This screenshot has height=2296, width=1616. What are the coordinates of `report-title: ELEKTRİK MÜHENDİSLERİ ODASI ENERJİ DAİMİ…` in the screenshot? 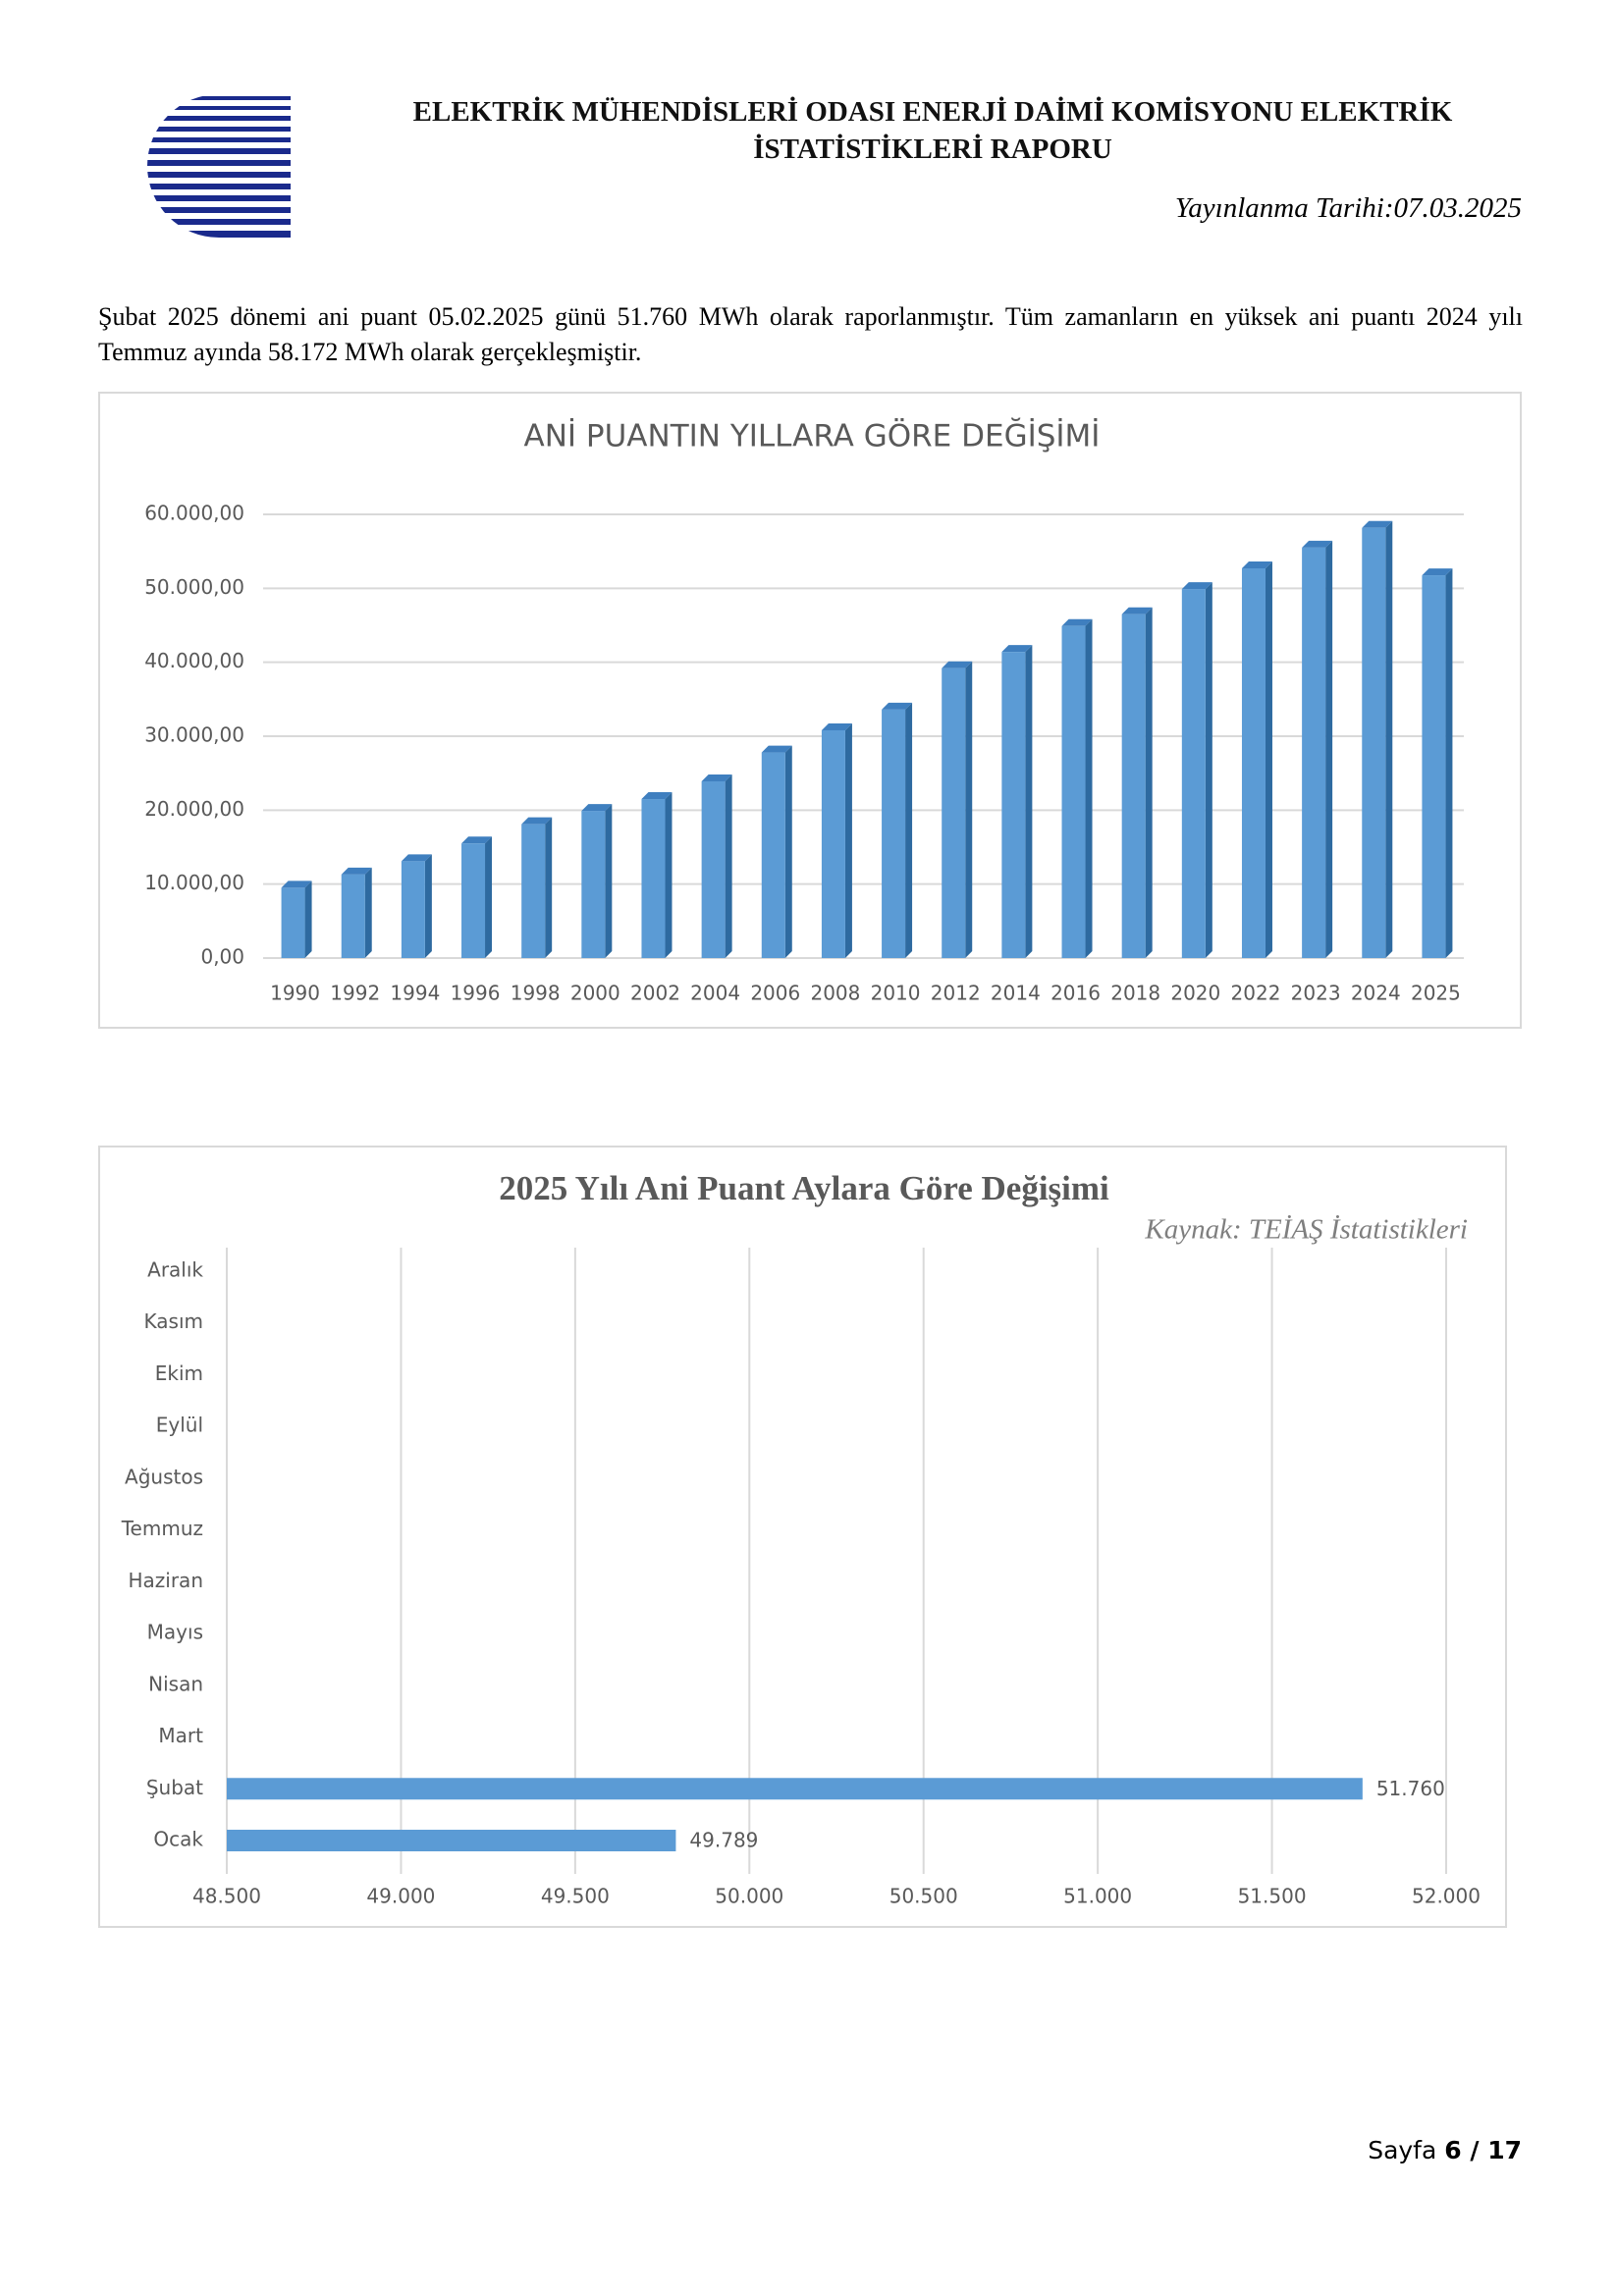 It's located at (932, 112).